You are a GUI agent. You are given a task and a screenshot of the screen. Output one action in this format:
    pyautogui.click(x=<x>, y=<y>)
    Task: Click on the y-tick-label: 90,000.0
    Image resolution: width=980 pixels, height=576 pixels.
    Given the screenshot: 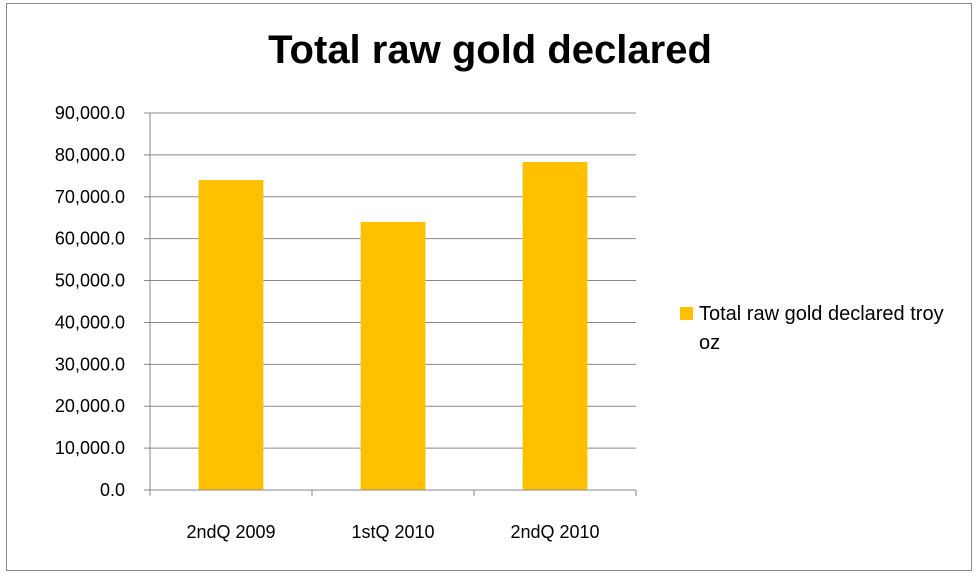 What is the action you would take?
    pyautogui.click(x=90, y=113)
    